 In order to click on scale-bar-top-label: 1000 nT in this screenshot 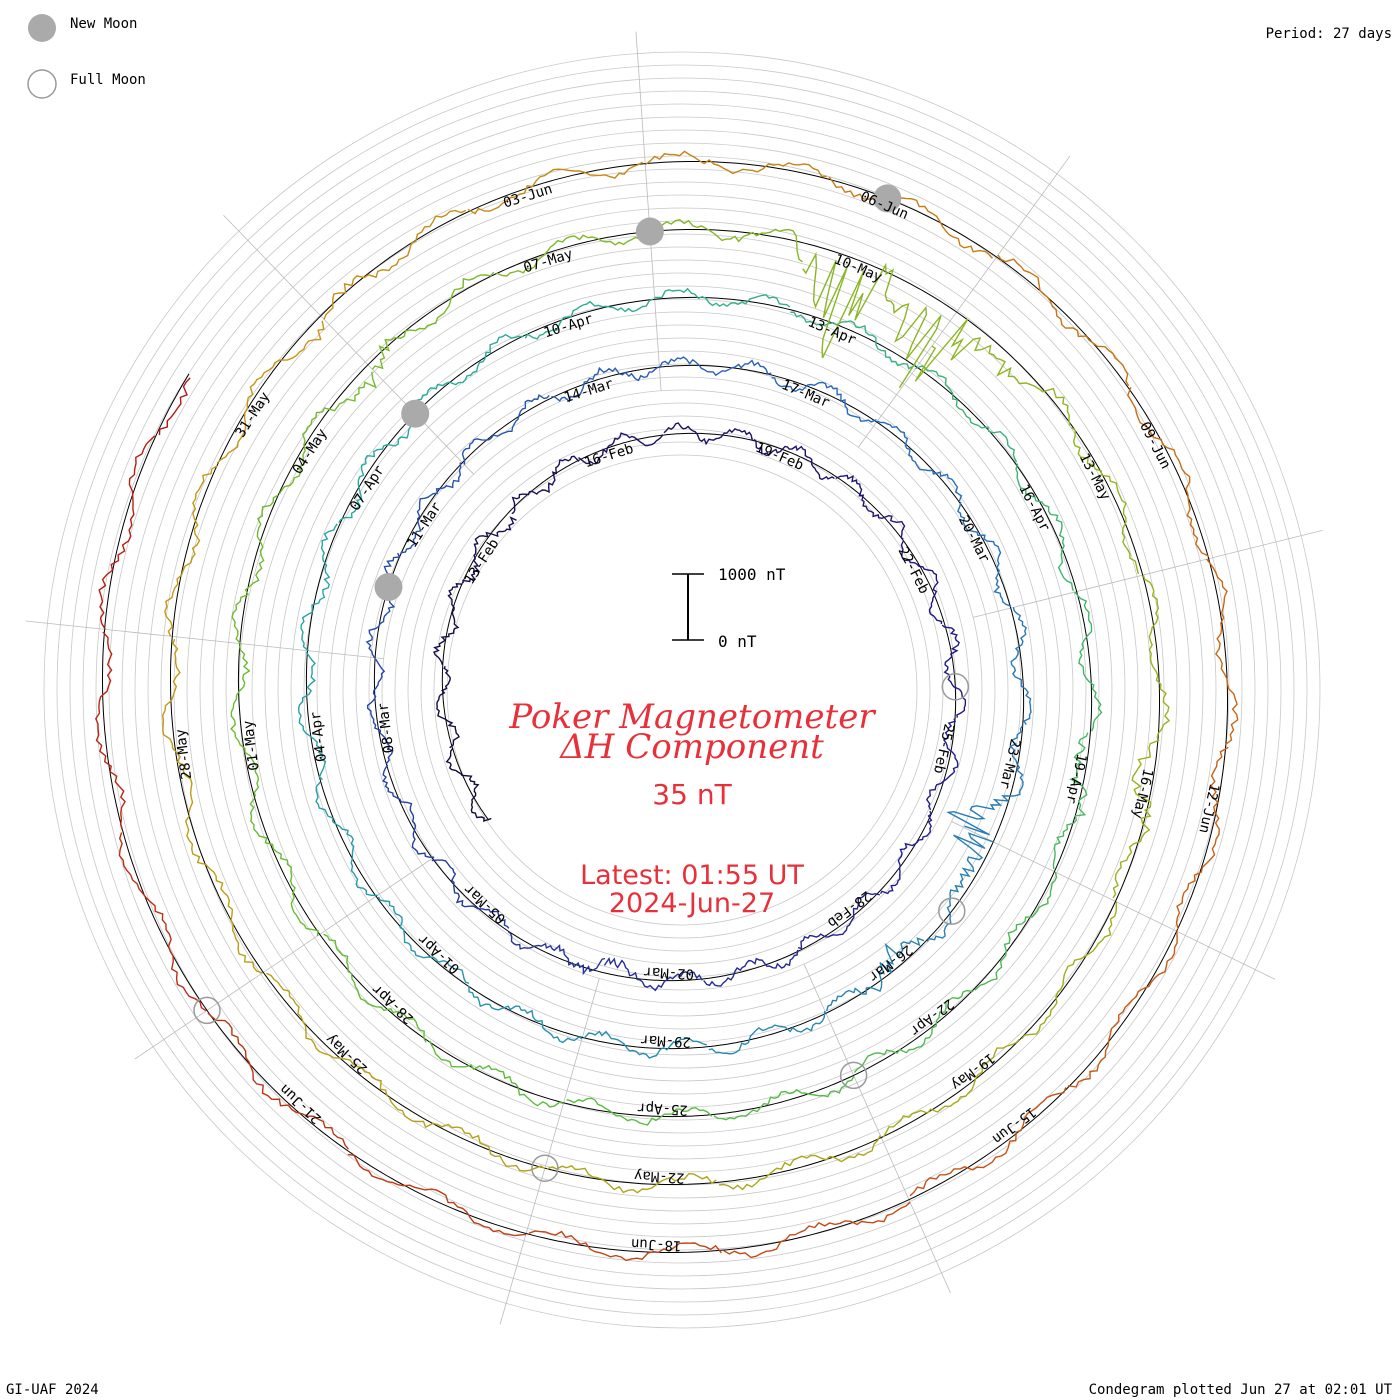, I will do `click(752, 574)`.